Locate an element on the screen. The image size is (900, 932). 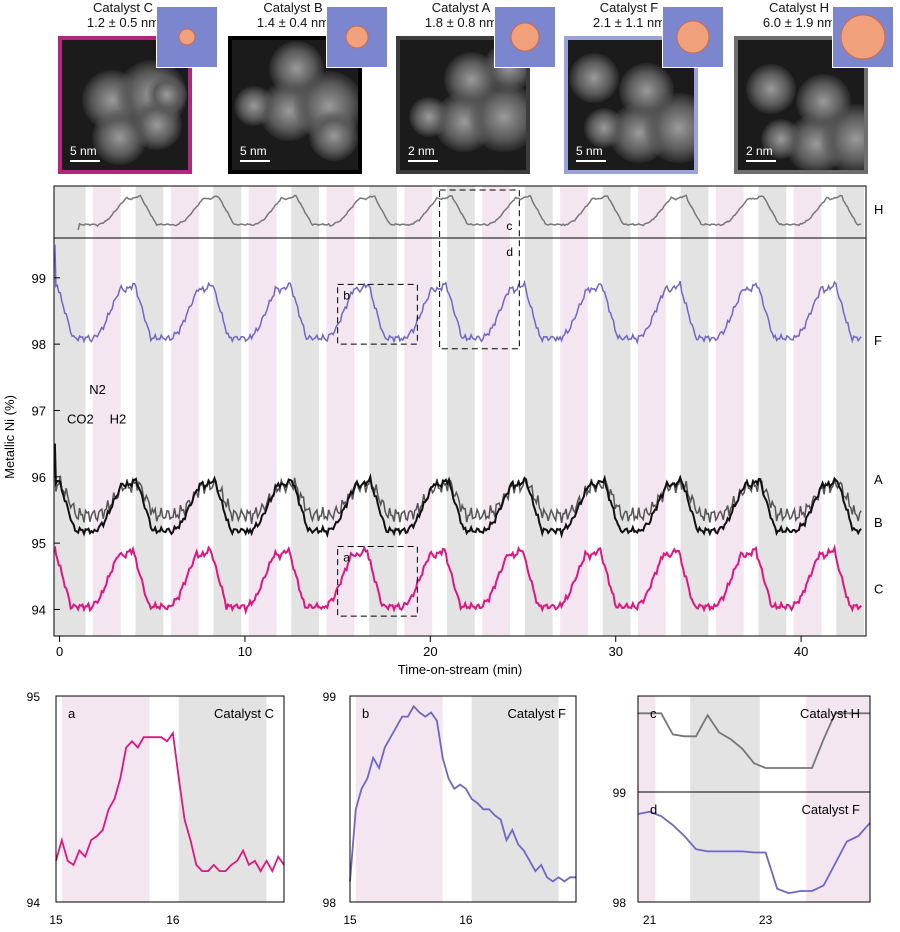
series-label-H: H is located at coordinates (878, 209).